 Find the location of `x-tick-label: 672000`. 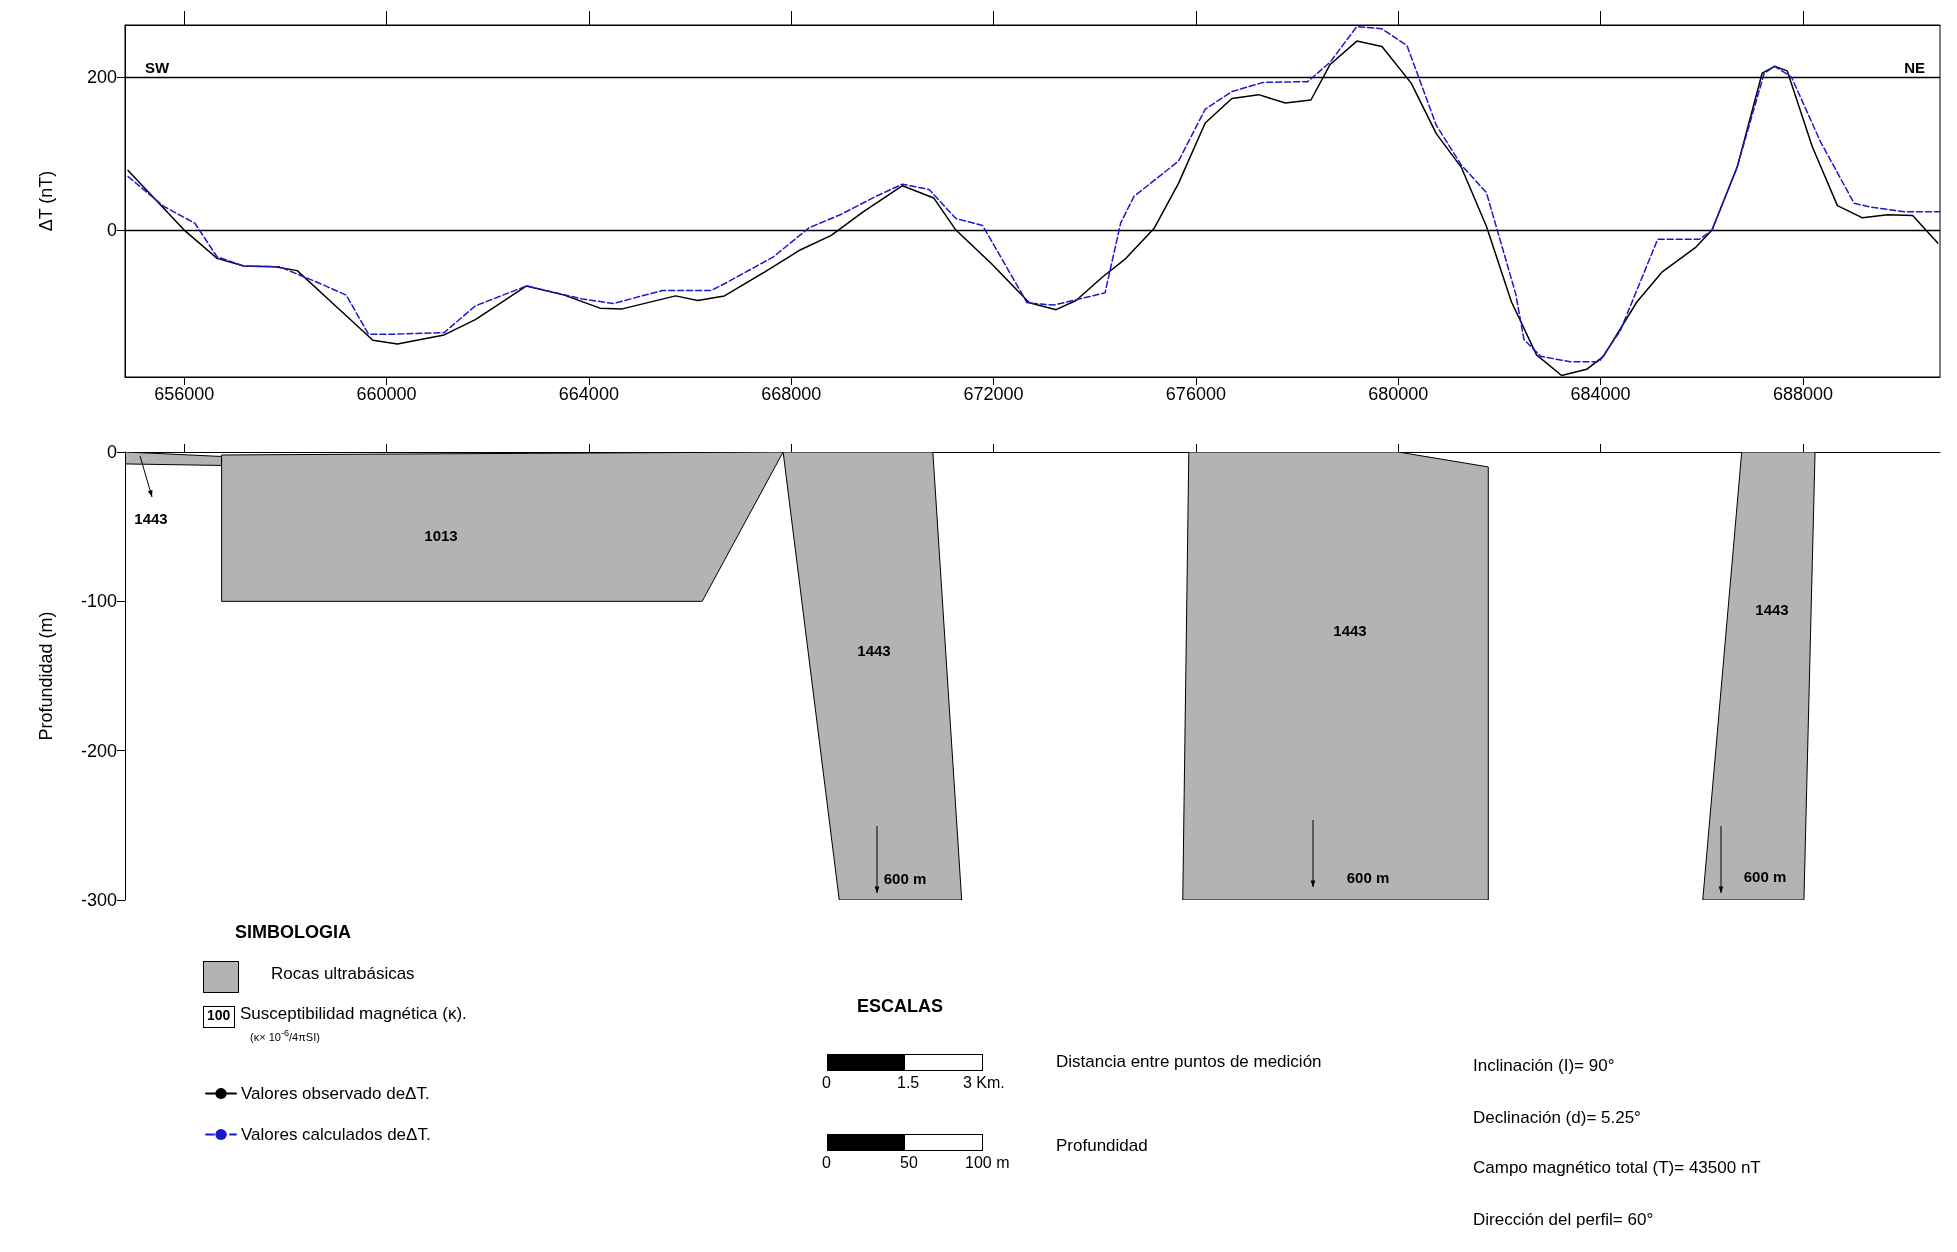

x-tick-label: 672000 is located at coordinates (993, 394).